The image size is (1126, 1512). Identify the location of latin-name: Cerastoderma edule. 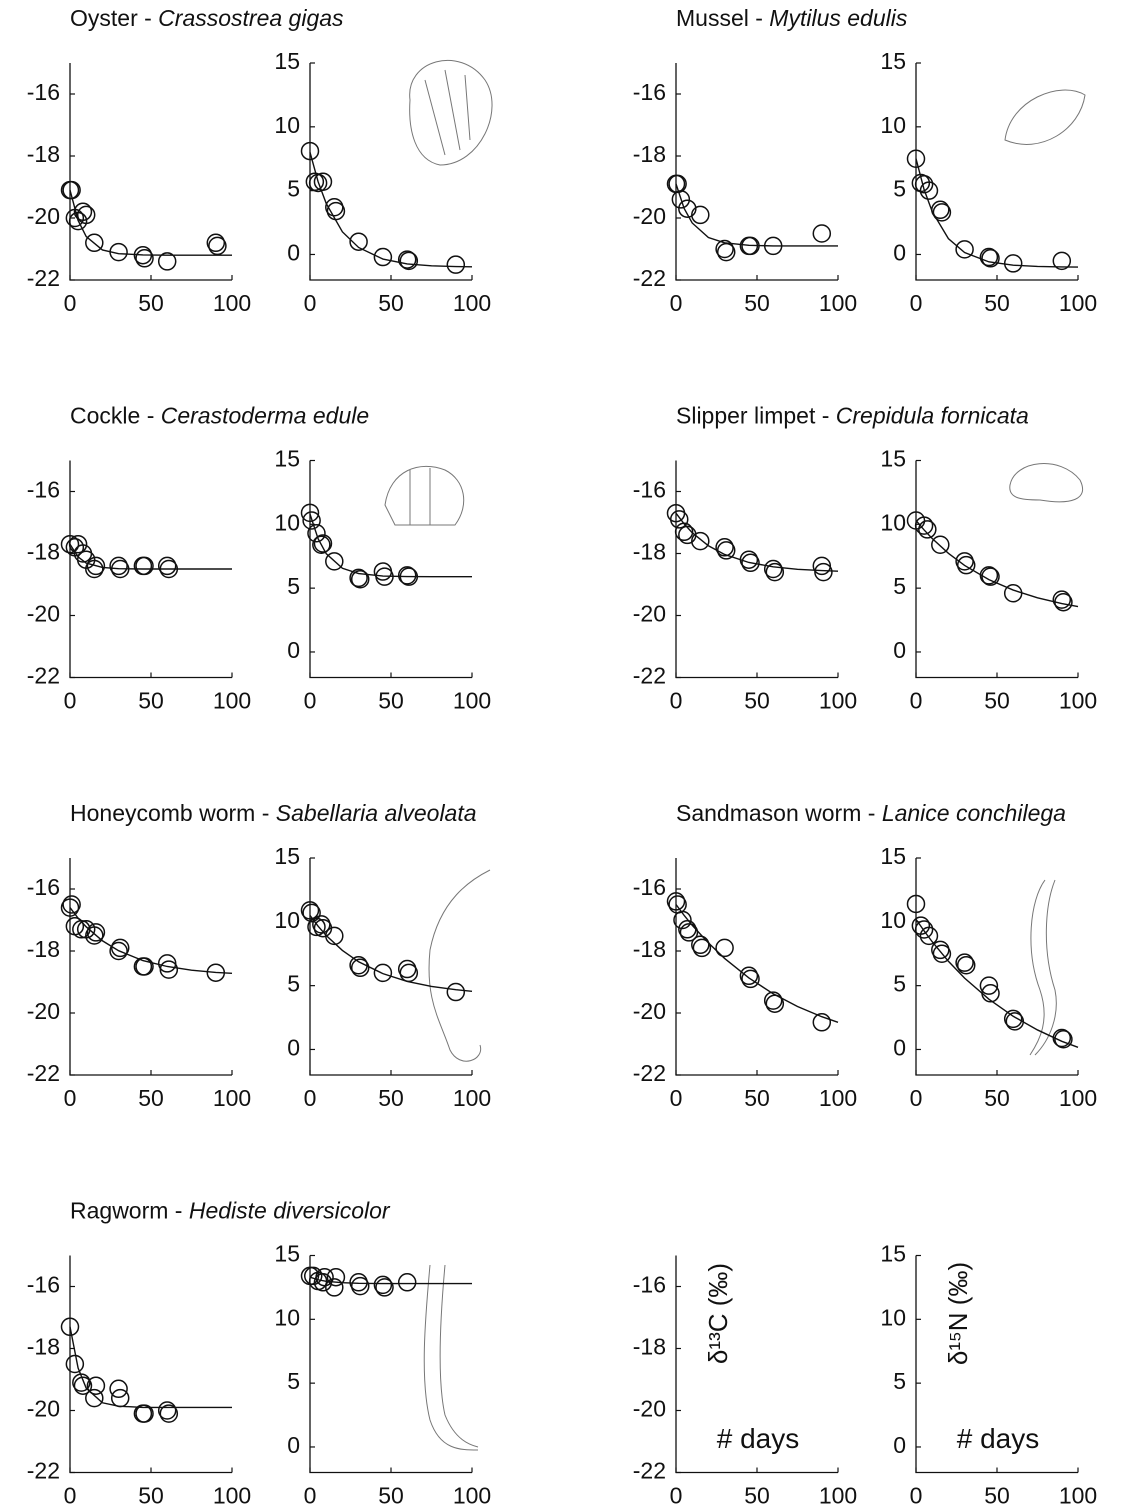
(265, 416).